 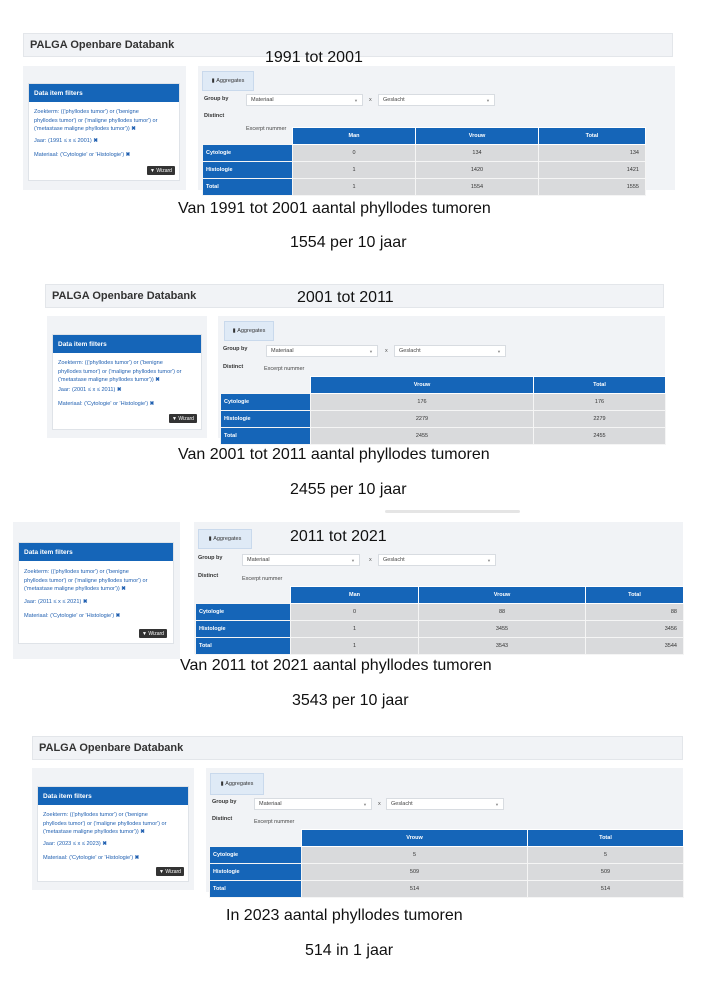 What do you see at coordinates (354, 170) in the screenshot?
I see `cell-man: 1` at bounding box center [354, 170].